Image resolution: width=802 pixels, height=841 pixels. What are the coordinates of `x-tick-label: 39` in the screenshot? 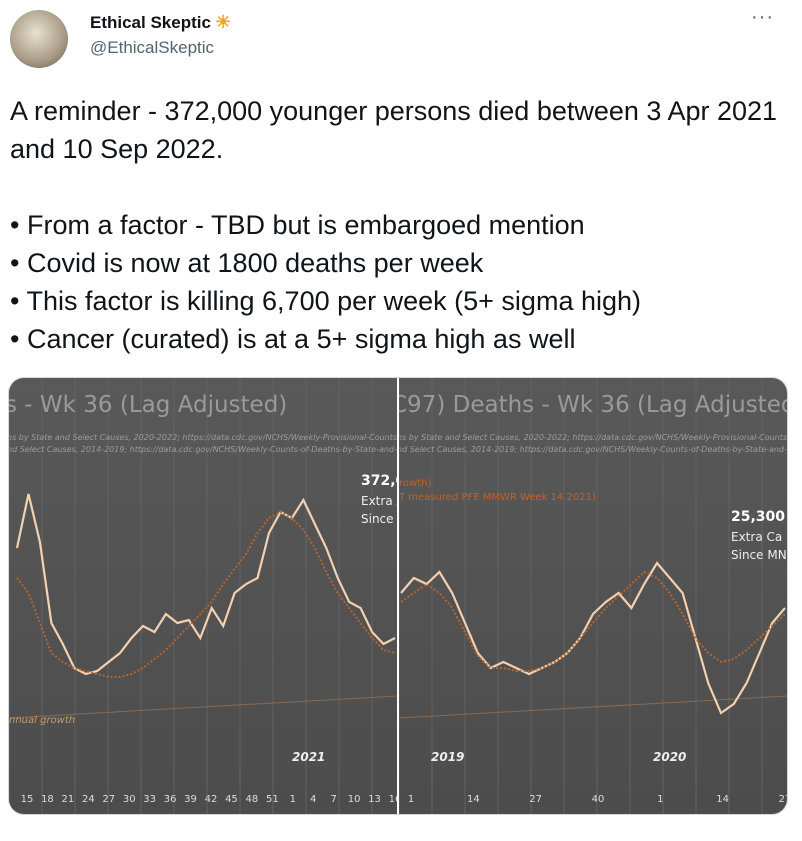 It's located at (190, 799).